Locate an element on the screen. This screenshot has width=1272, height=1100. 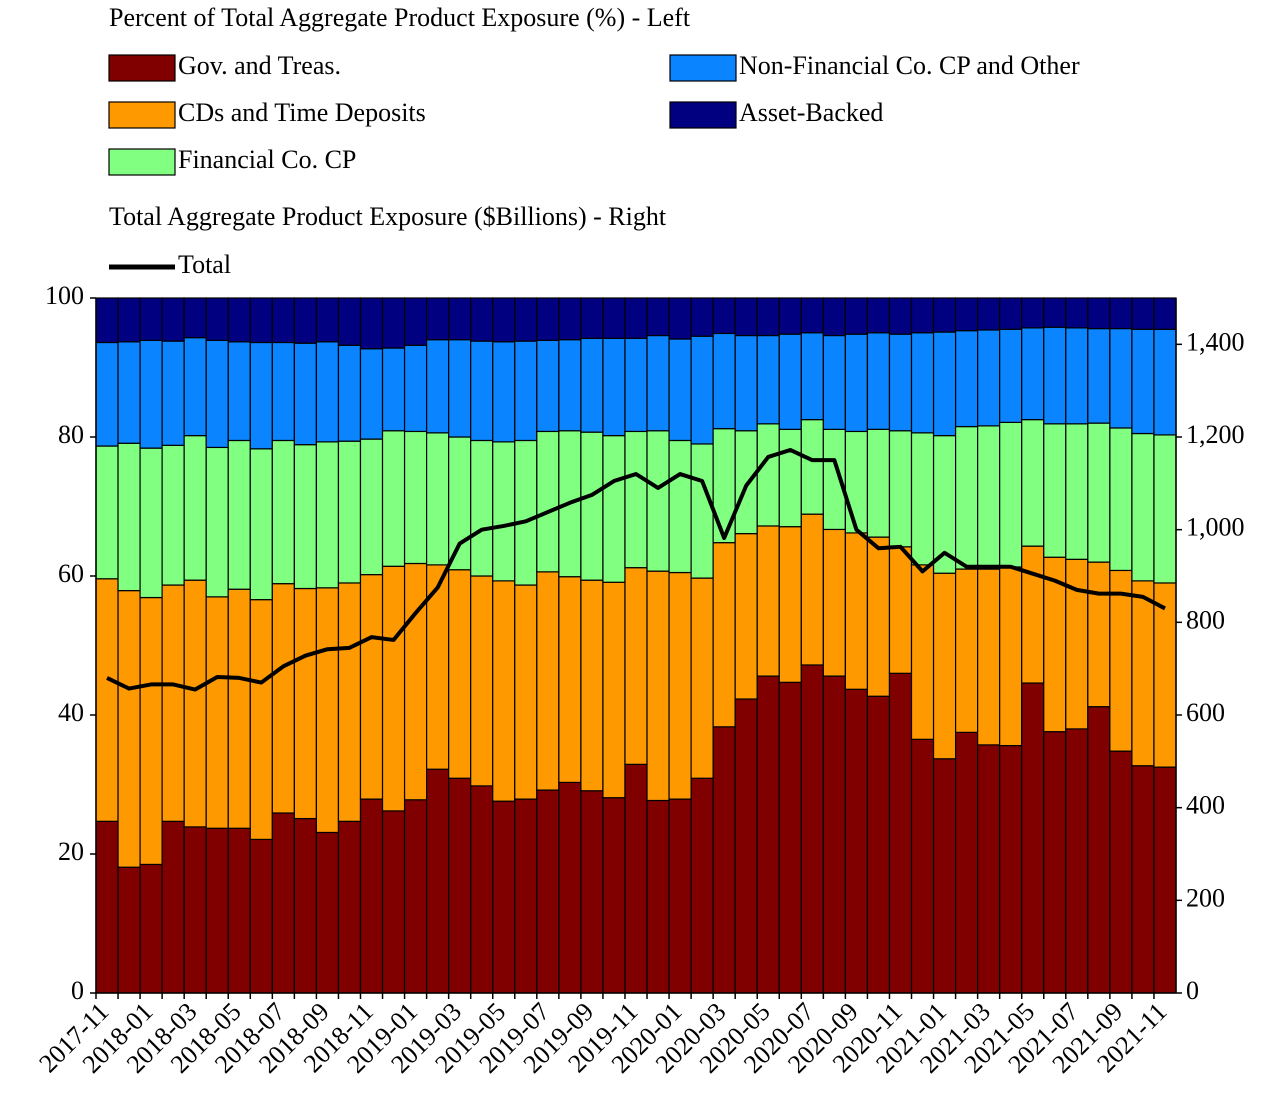
y2-tick-label: 400 is located at coordinates (1205, 805).